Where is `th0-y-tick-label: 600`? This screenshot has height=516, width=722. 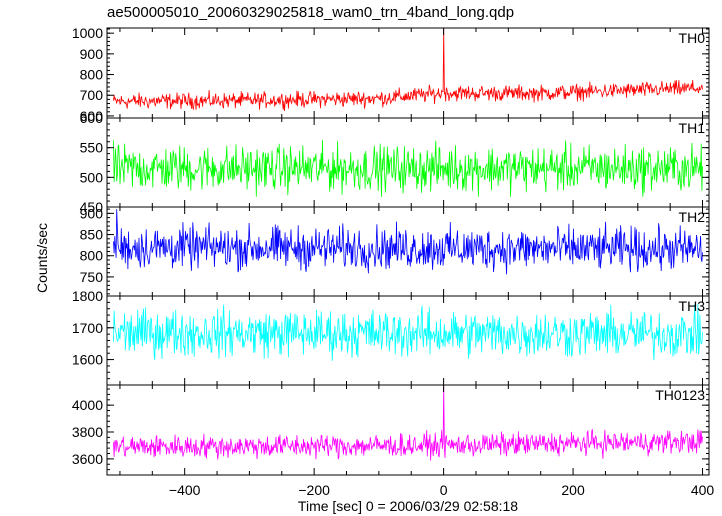 th0-y-tick-label: 600 is located at coordinates (92, 116).